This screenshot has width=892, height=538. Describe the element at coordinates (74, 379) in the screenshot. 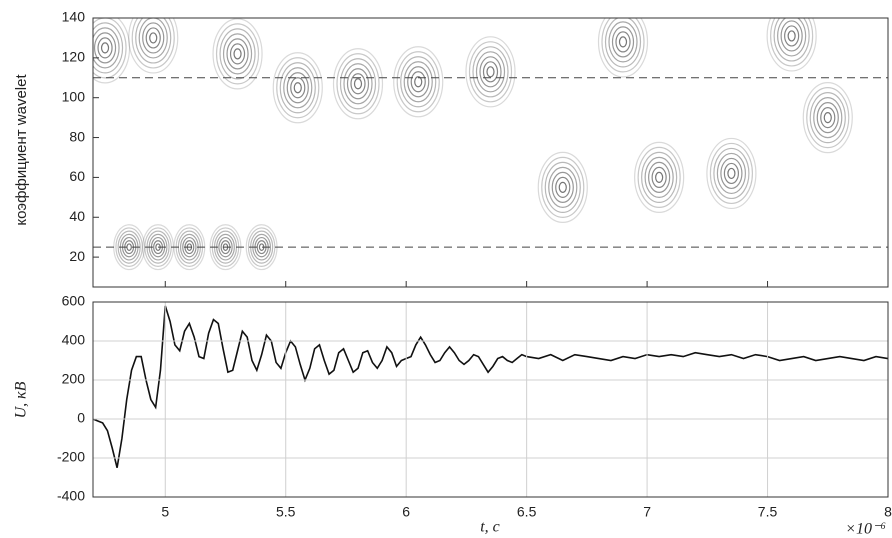

I see `y-tick-label: 200` at that location.